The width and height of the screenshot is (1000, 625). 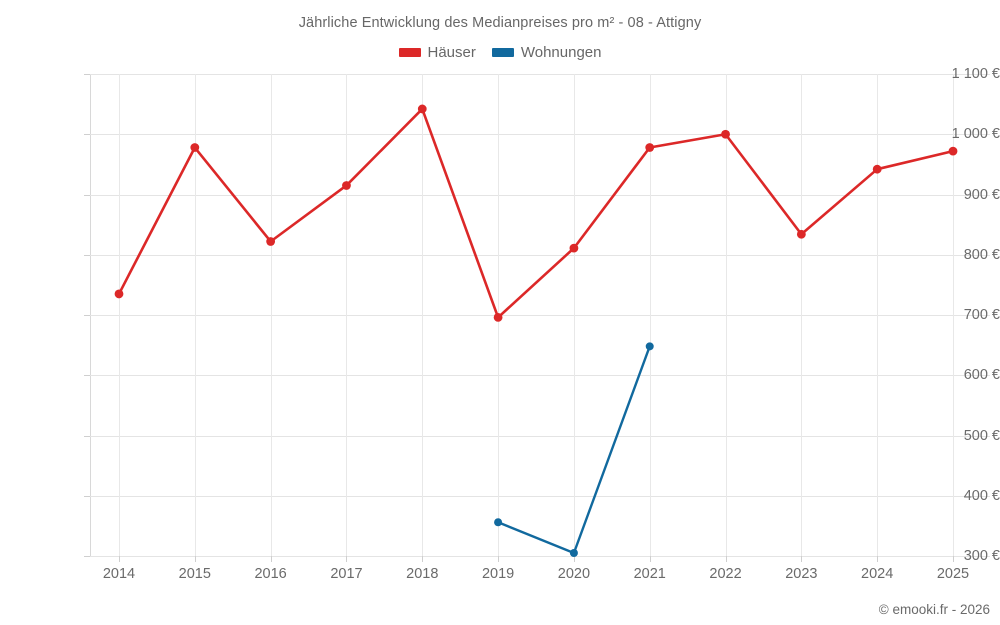 I want to click on x-tick-label: 2020, so click(x=574, y=574).